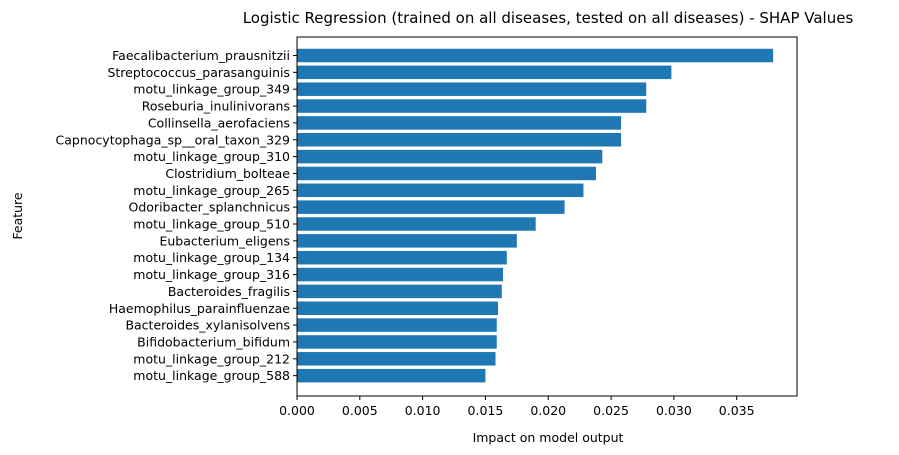 The height and width of the screenshot is (455, 899). Describe the element at coordinates (199, 308) in the screenshot. I see `y-tick-label: Haemophilus_parainfluenzae` at that location.